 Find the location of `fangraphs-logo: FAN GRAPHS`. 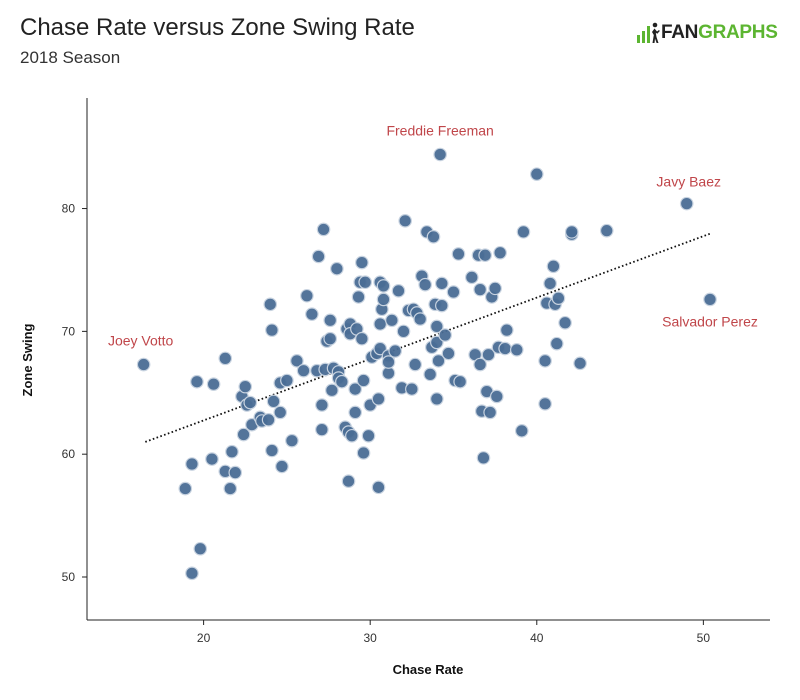

fangraphs-logo: FAN GRAPHS is located at coordinates (707, 33).